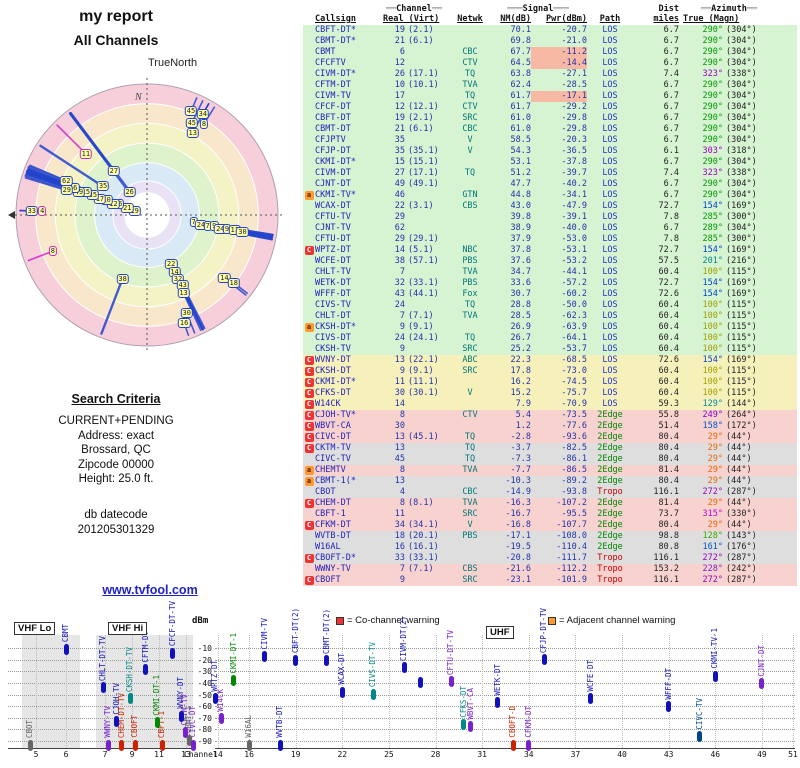  What do you see at coordinates (335, 19) in the screenshot?
I see `col-callsign: Callsign` at bounding box center [335, 19].